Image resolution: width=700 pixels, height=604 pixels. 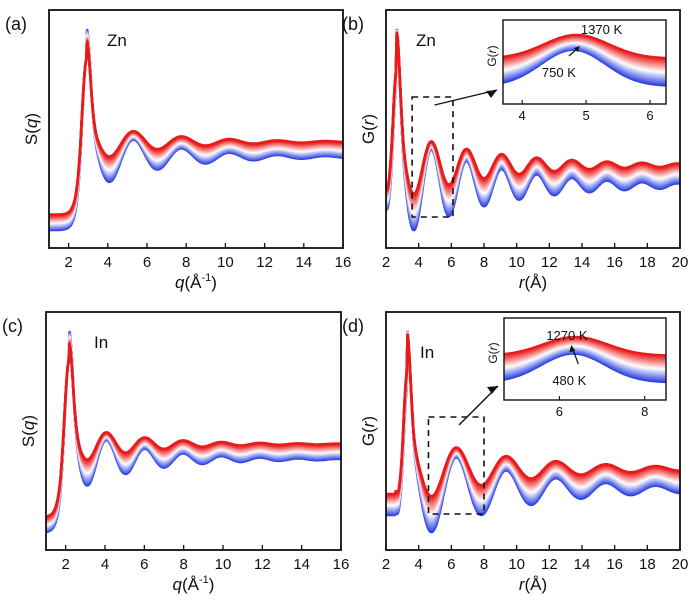 I want to click on inset: 6 8 G(r) 1270 K 480 K, so click(x=576, y=368).